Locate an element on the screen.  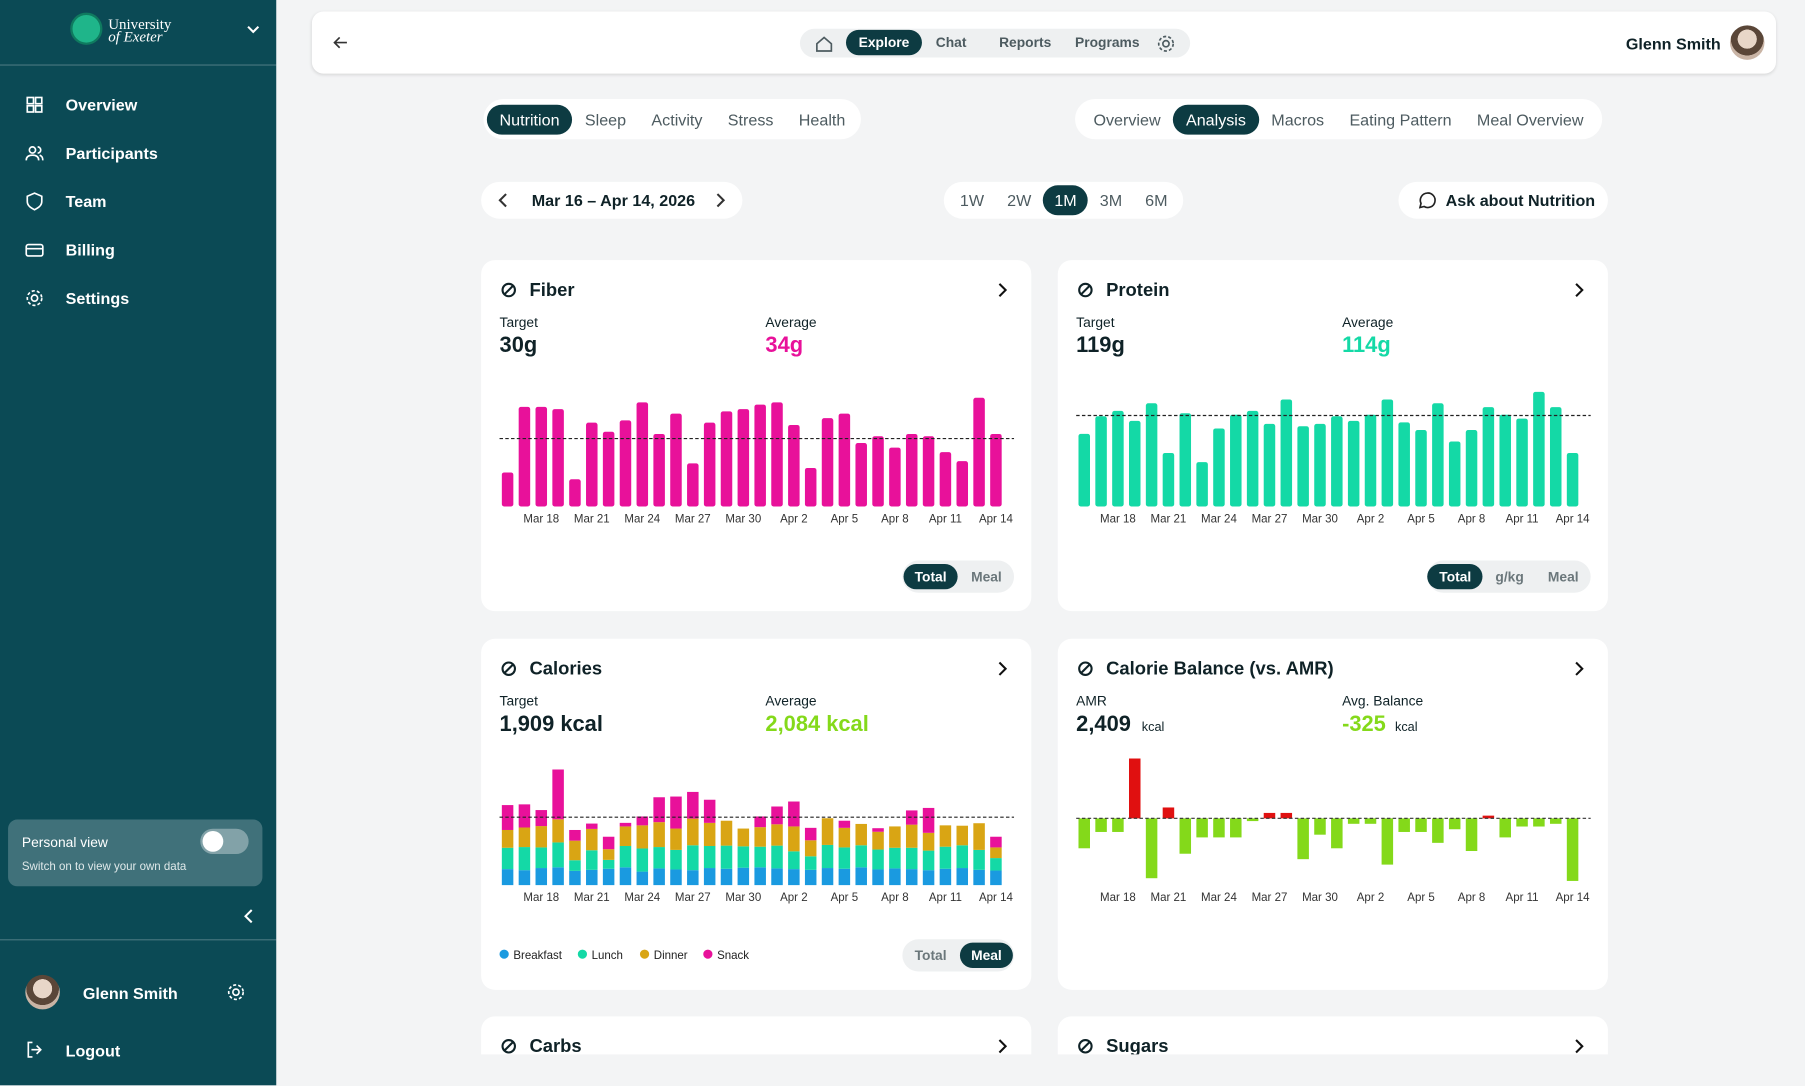
range-tabs-option: 6M is located at coordinates (1156, 200).